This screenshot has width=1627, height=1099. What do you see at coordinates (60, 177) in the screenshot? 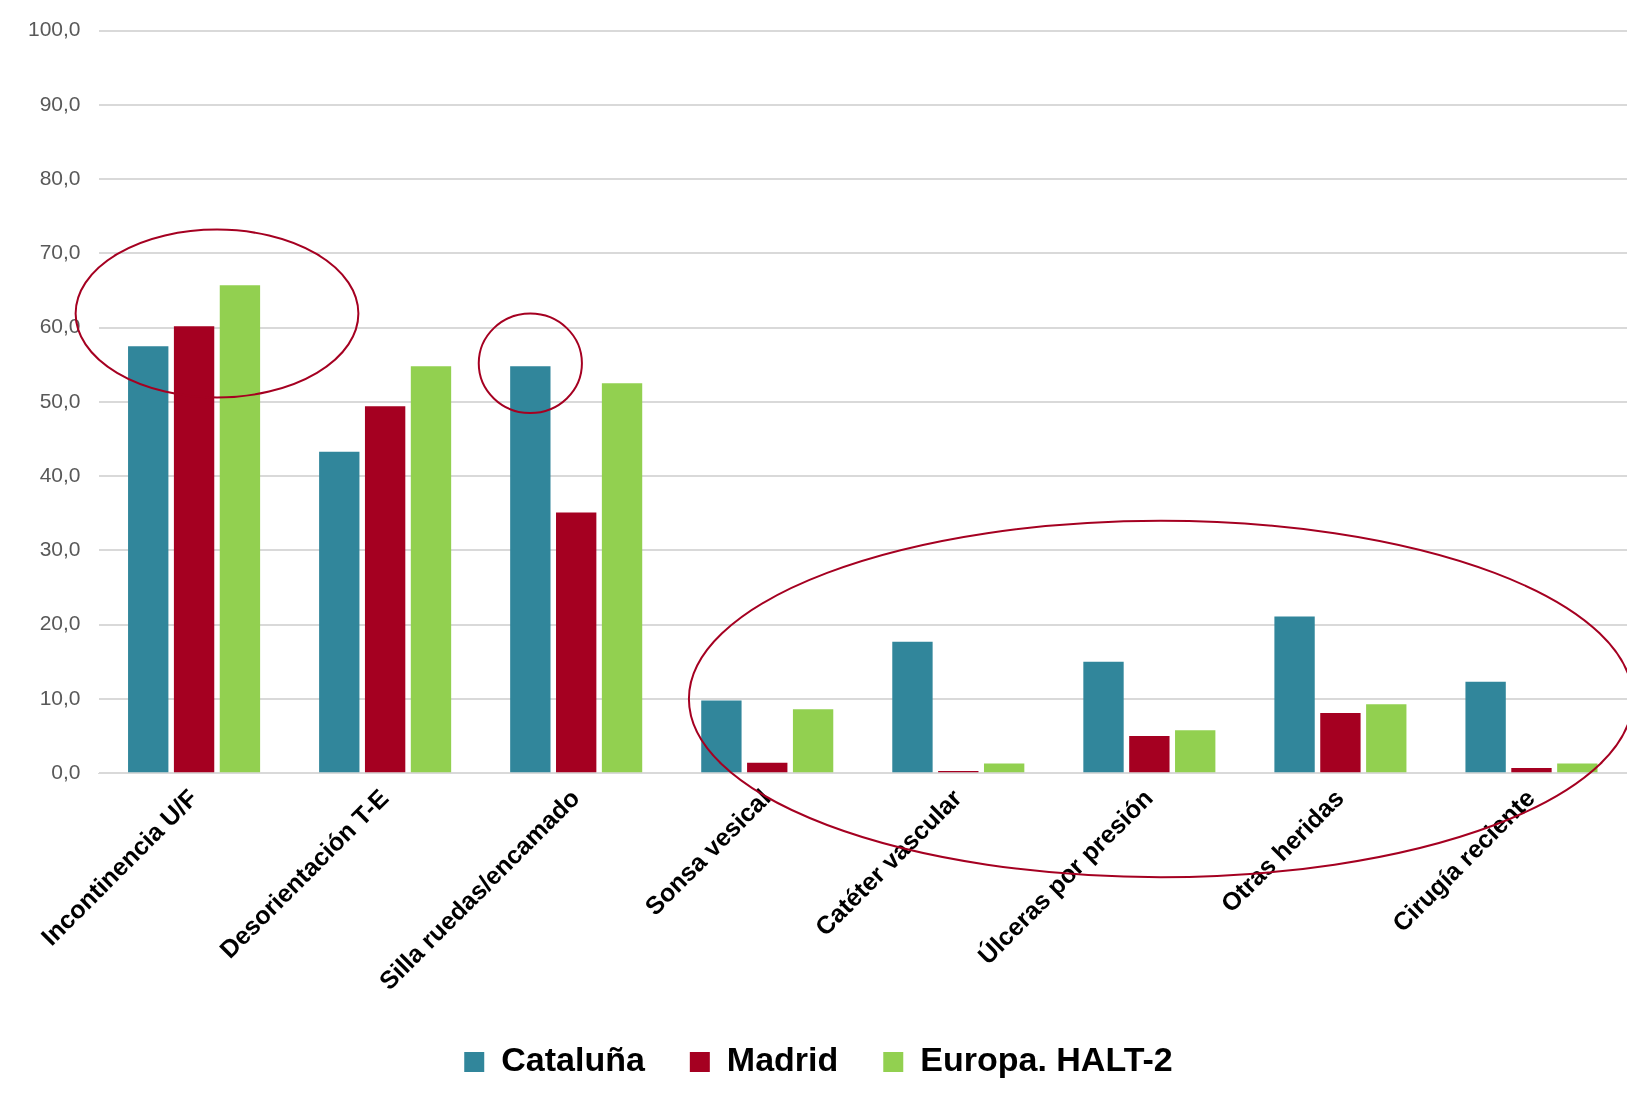
I see `y-tick-label: 80,0` at bounding box center [60, 177].